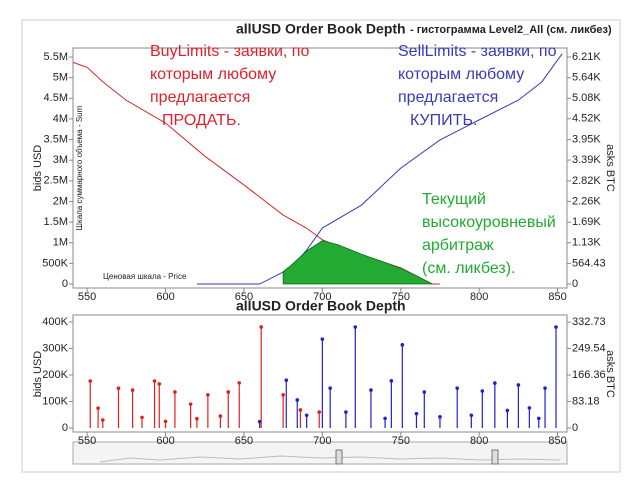  Describe the element at coordinates (55, 401) in the screenshot. I see `y-tick-label: 100K` at that location.